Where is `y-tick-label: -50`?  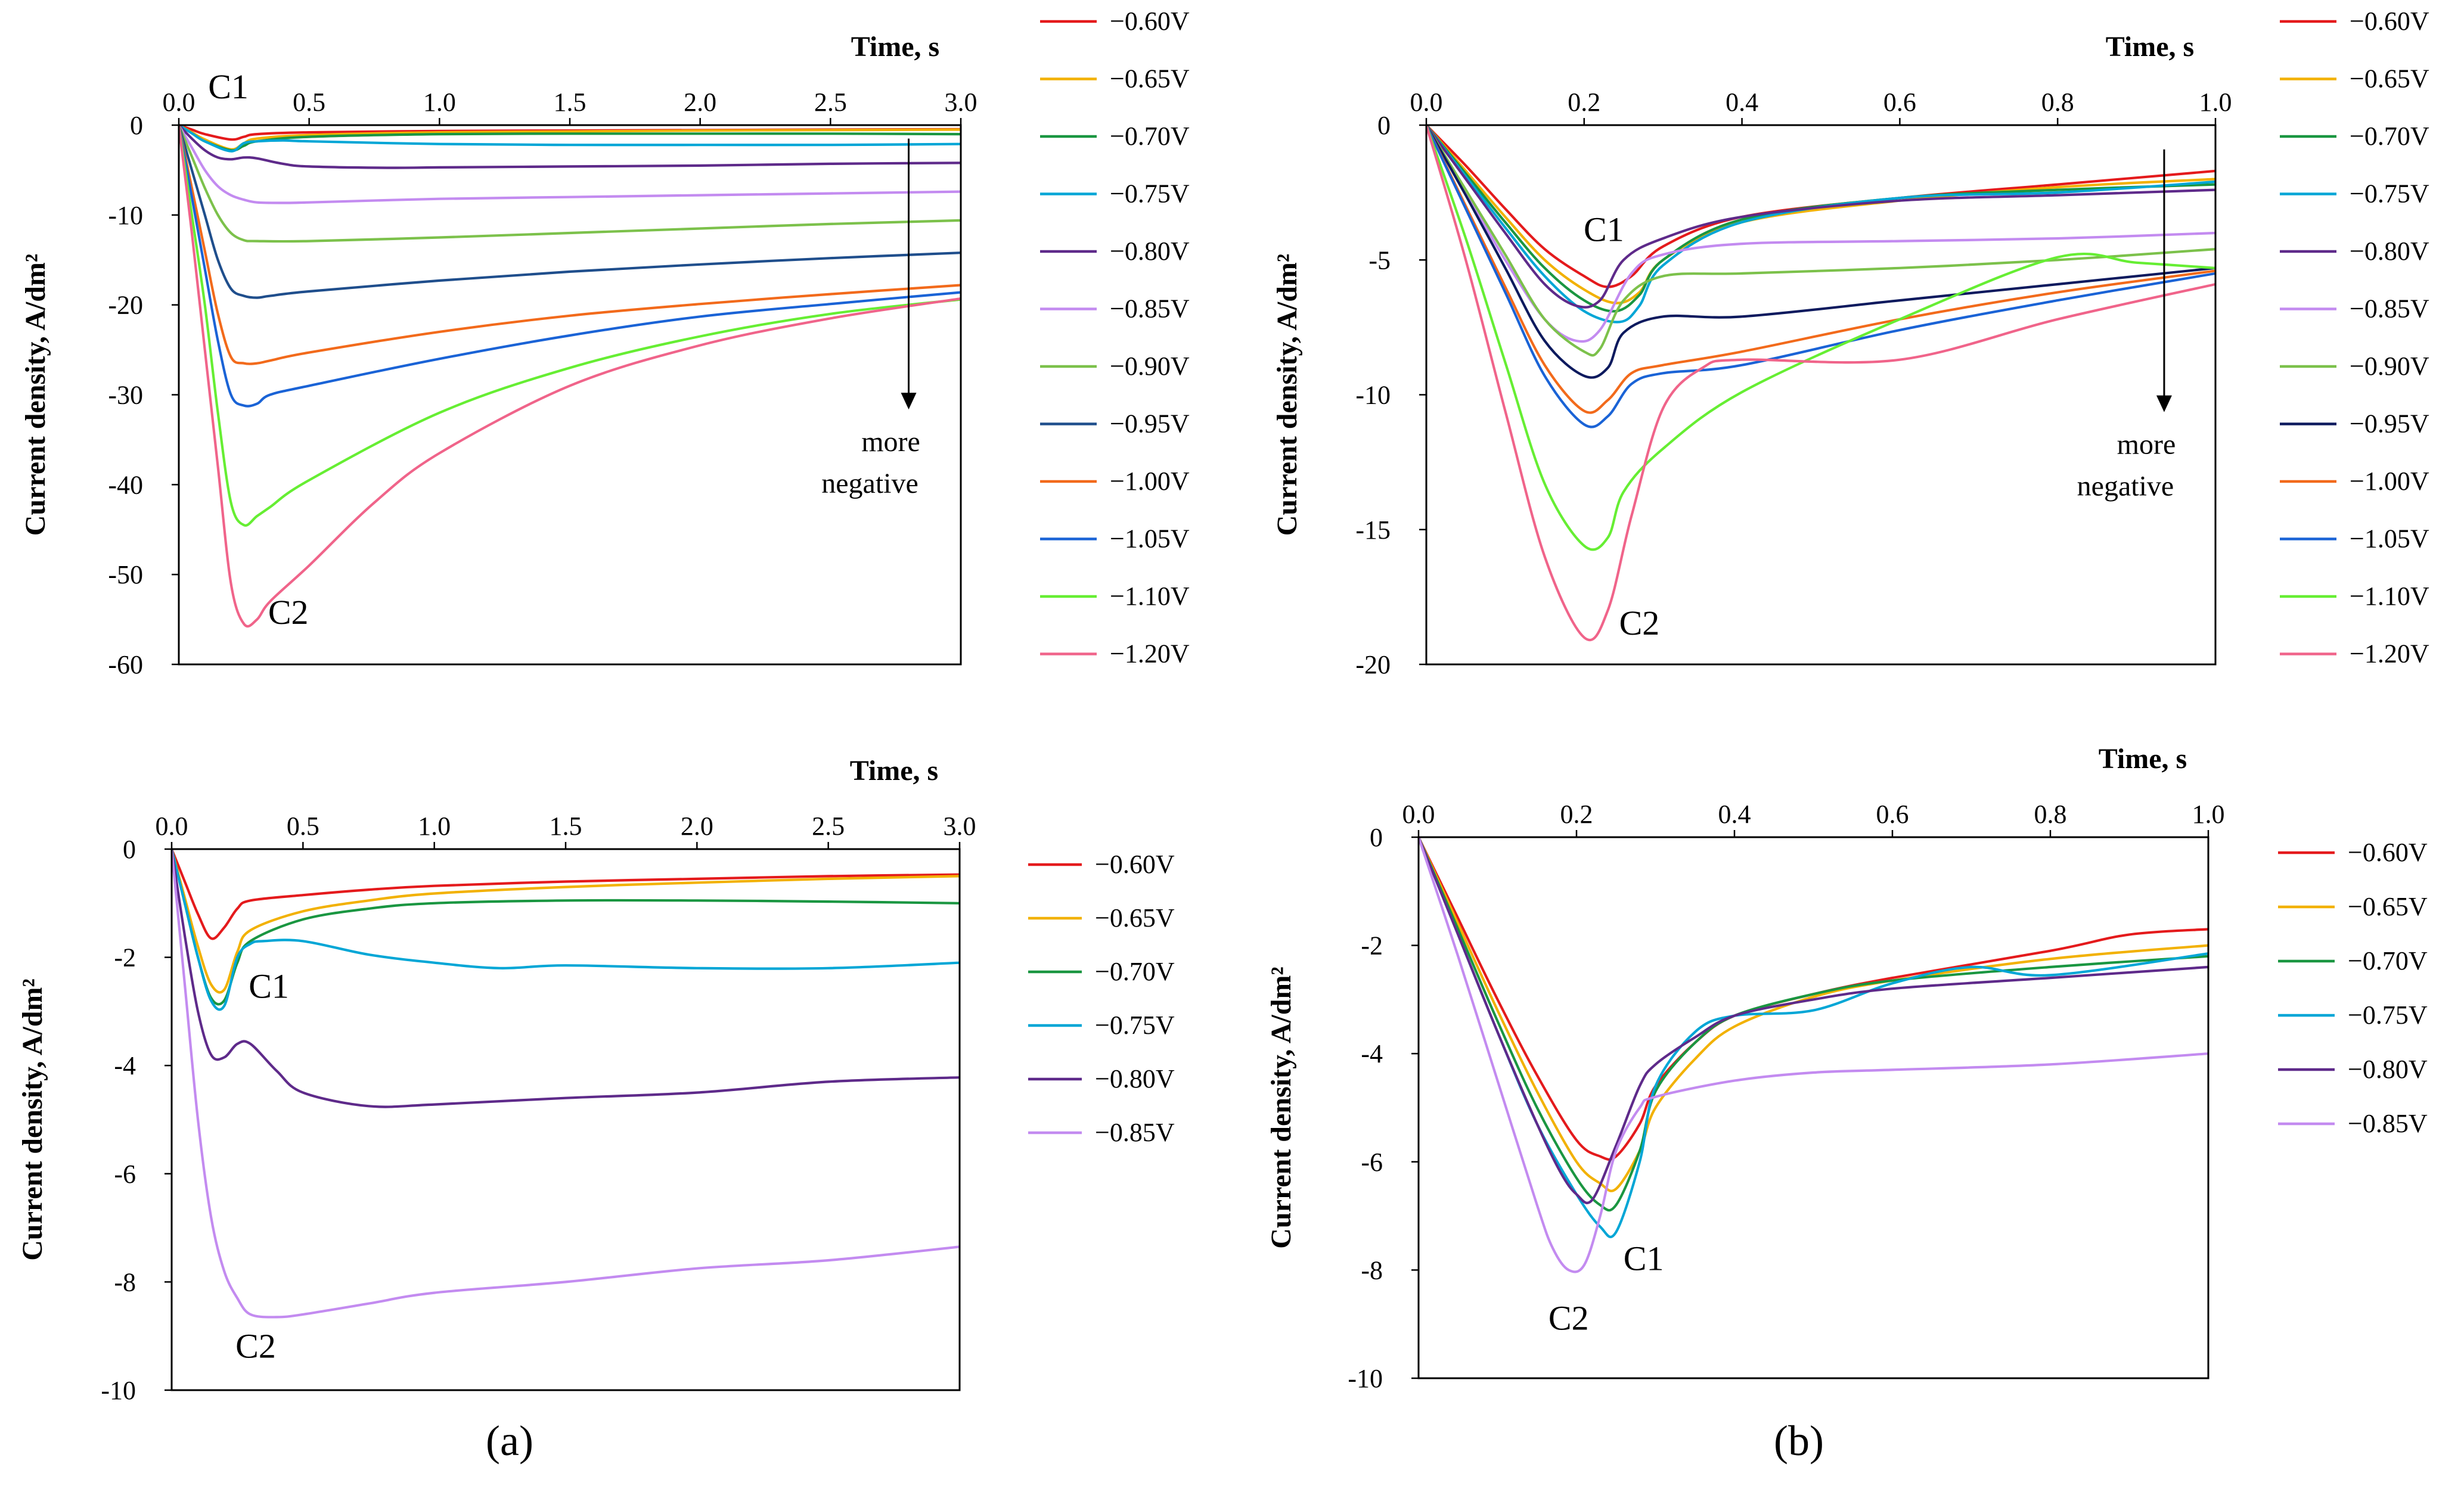 y-tick-label: -50 is located at coordinates (125, 574).